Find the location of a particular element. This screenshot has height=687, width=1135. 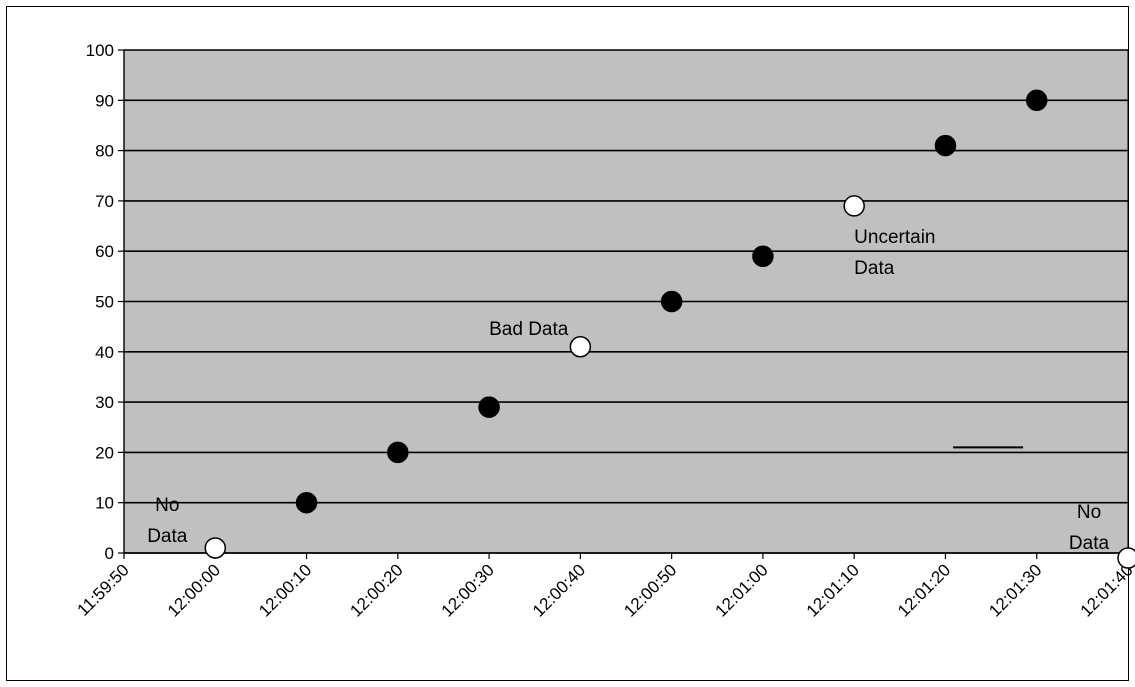

y-tick-label: 60 is located at coordinates (104, 251).